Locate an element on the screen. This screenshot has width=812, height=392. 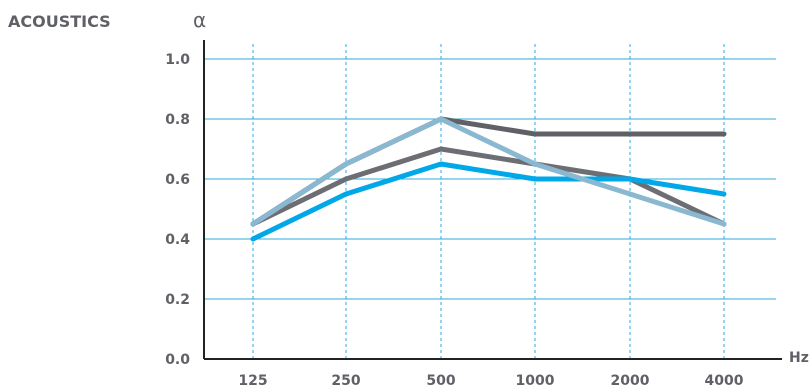
section-title: ACOUSTICS is located at coordinates (59, 21).